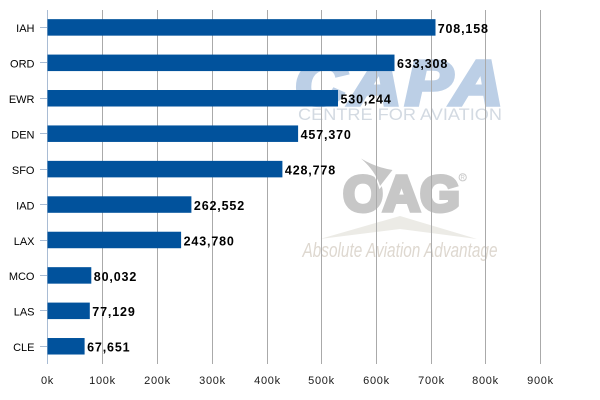 The height and width of the screenshot is (400, 600). Describe the element at coordinates (108, 348) in the screenshot. I see `svg-text: 67,651` at that location.